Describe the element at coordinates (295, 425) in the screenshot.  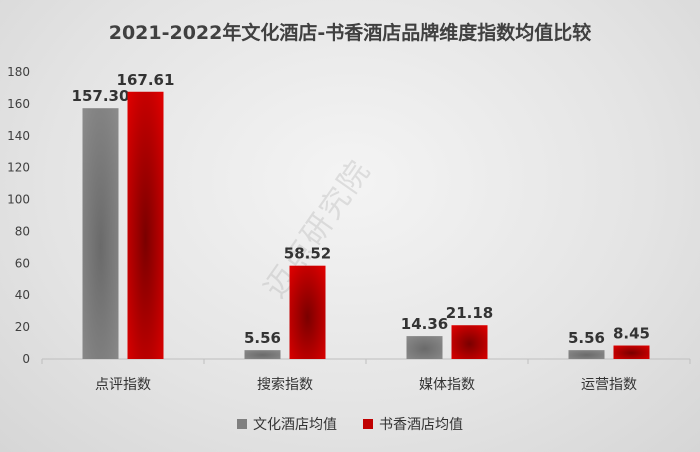
I see `legend-label: 文化酒店均值` at that location.